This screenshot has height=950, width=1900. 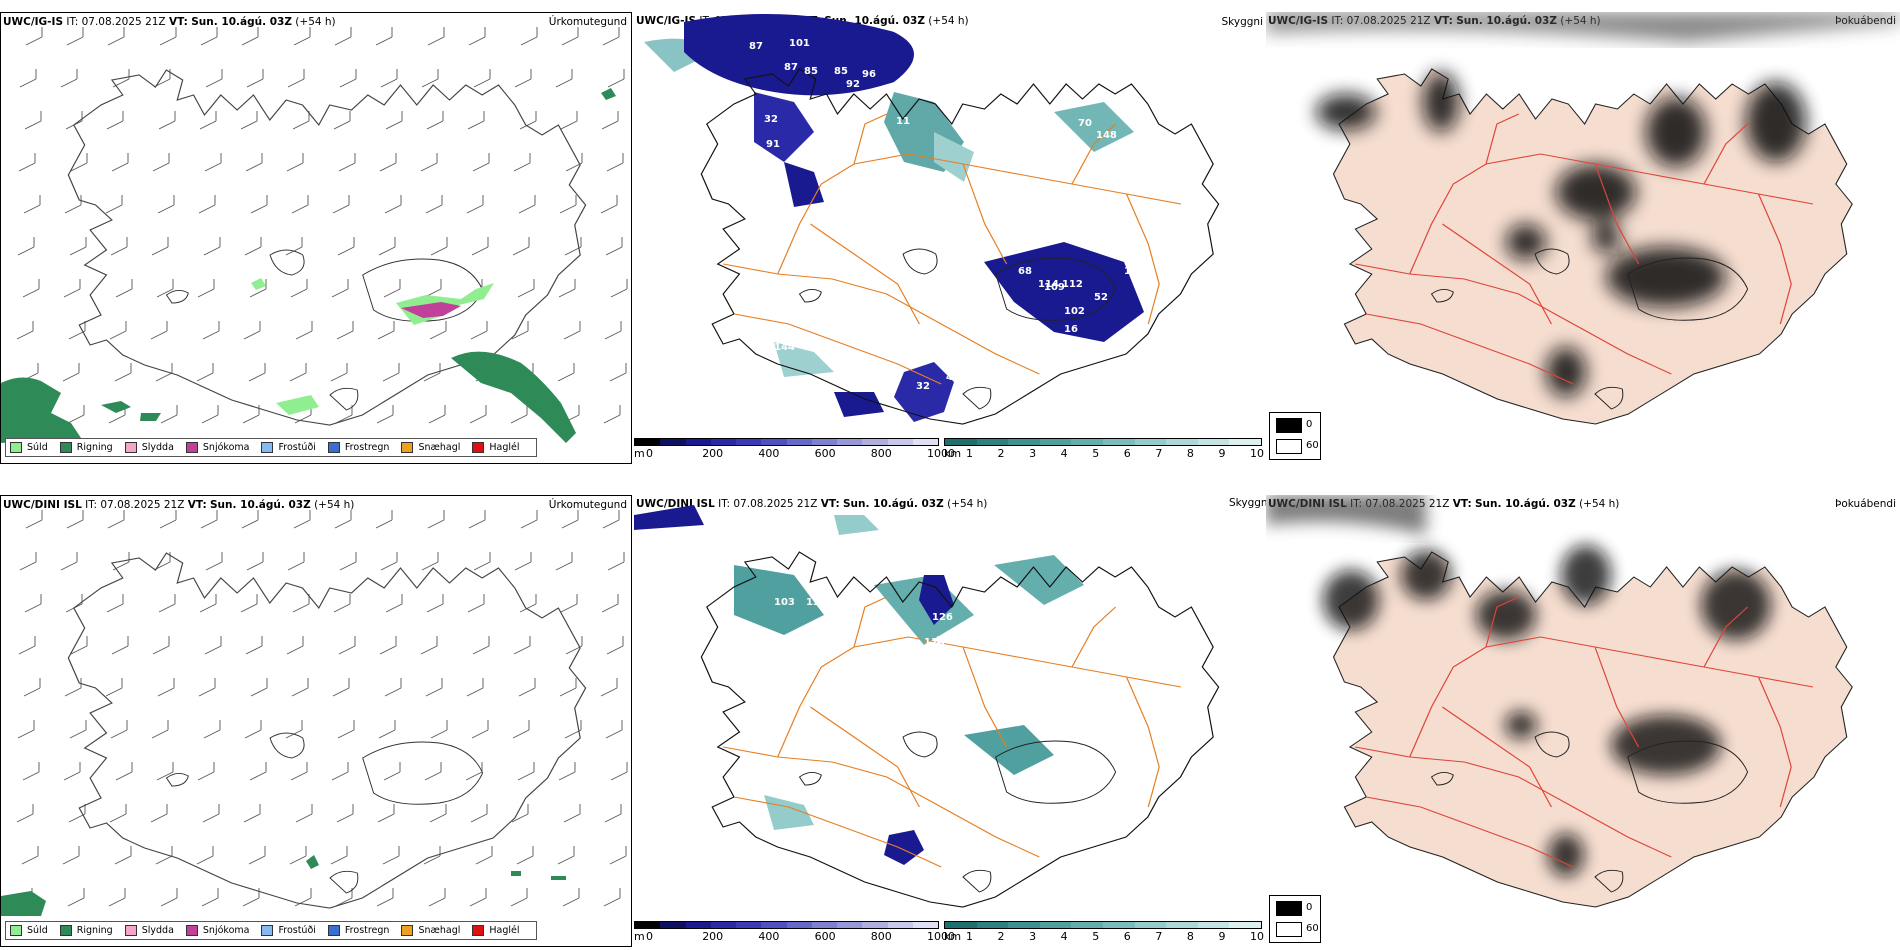 I want to click on precip-type-map, so click(x=314, y=235).